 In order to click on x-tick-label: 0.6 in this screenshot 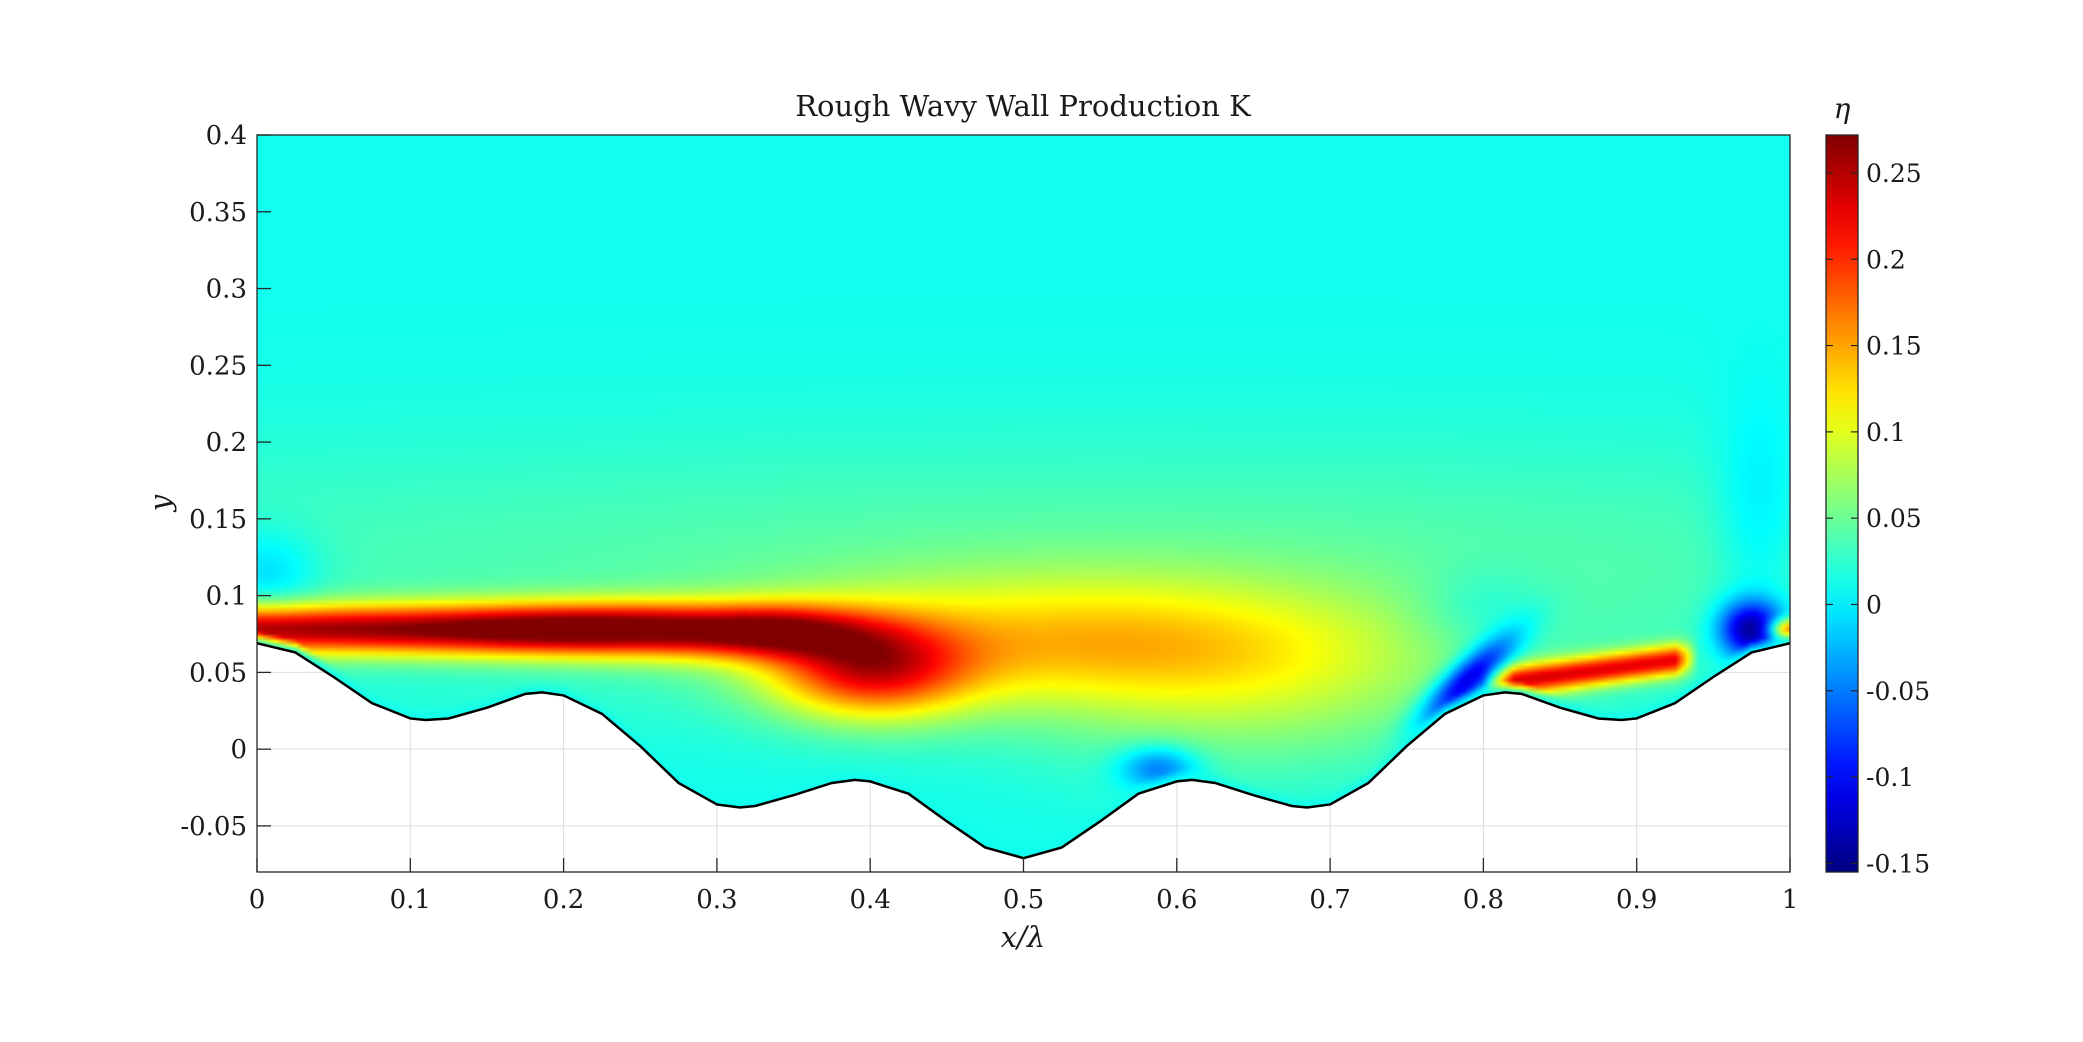, I will do `click(1176, 900)`.